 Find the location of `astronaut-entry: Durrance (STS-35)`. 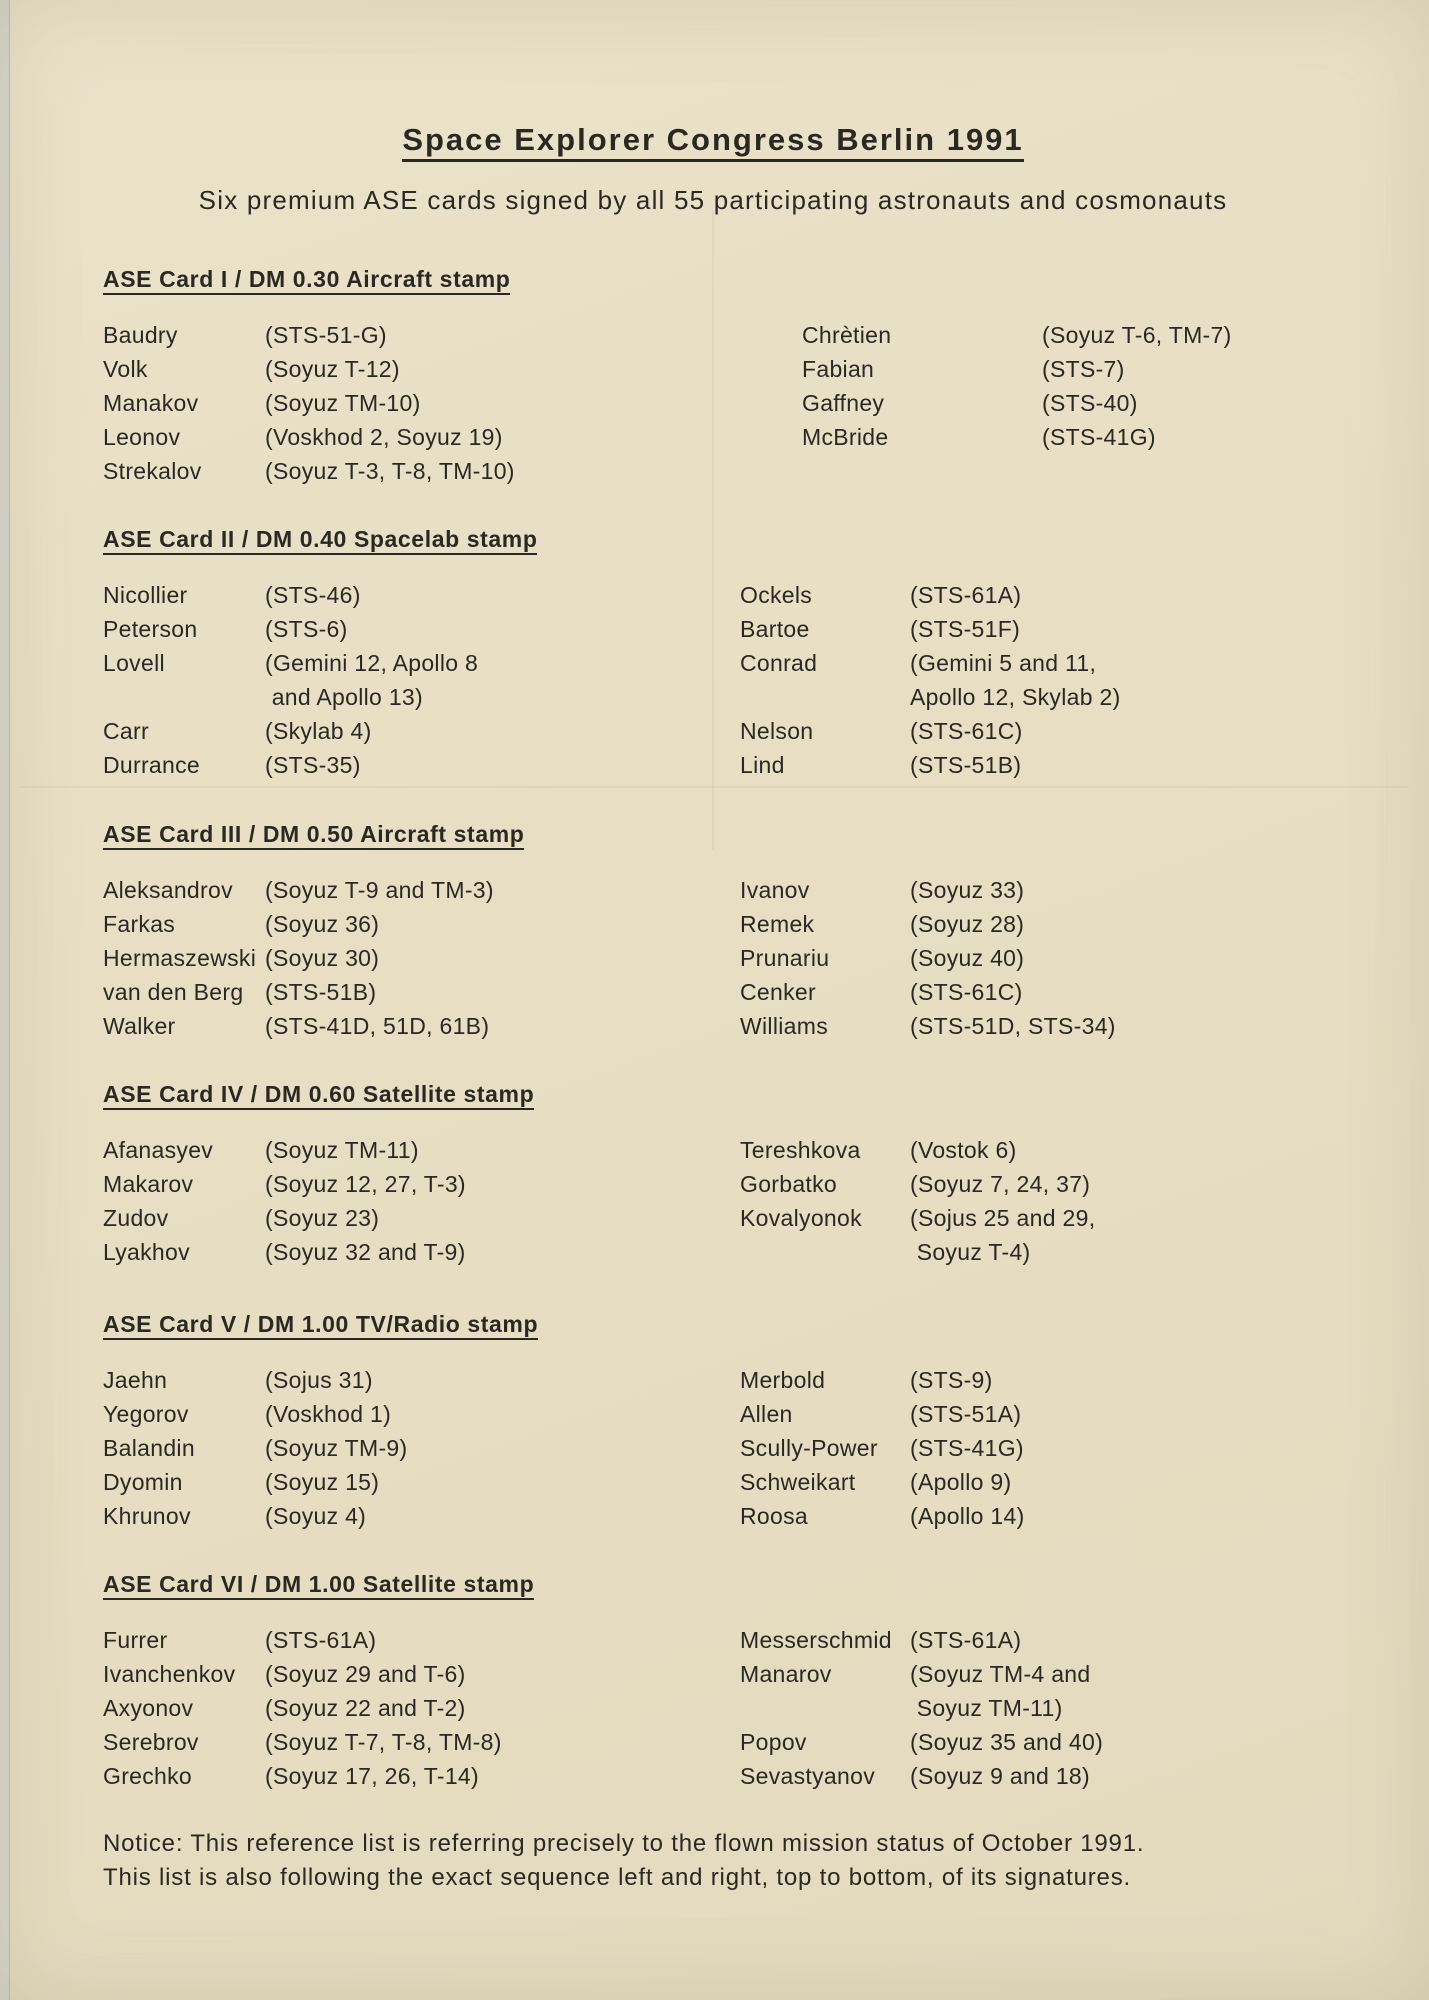

astronaut-entry: Durrance (STS-35) is located at coordinates (421, 765).